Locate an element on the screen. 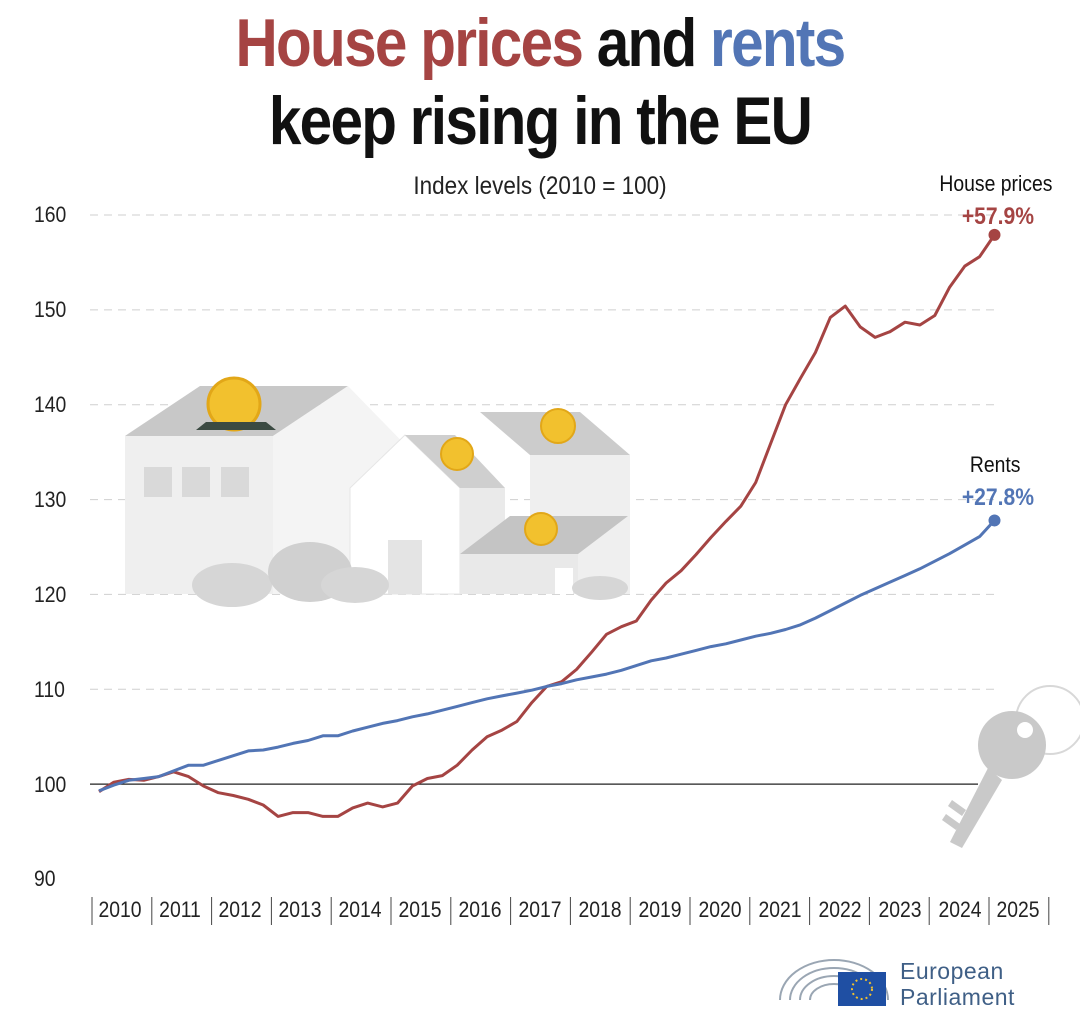 Image resolution: width=1080 pixels, height=1024 pixels. x-tick-label: 2025 is located at coordinates (1018, 909).